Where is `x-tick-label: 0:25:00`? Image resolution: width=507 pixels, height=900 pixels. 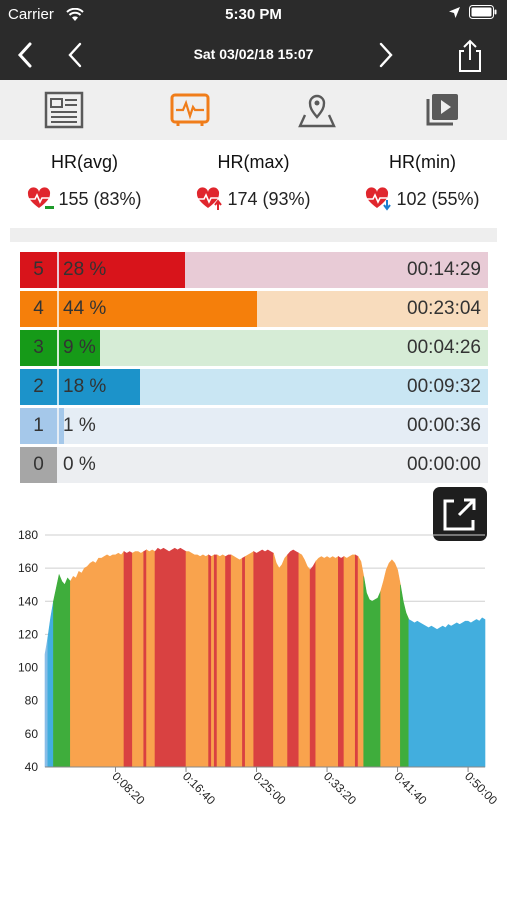
x-tick-label: 0:25:00 is located at coordinates (269, 788).